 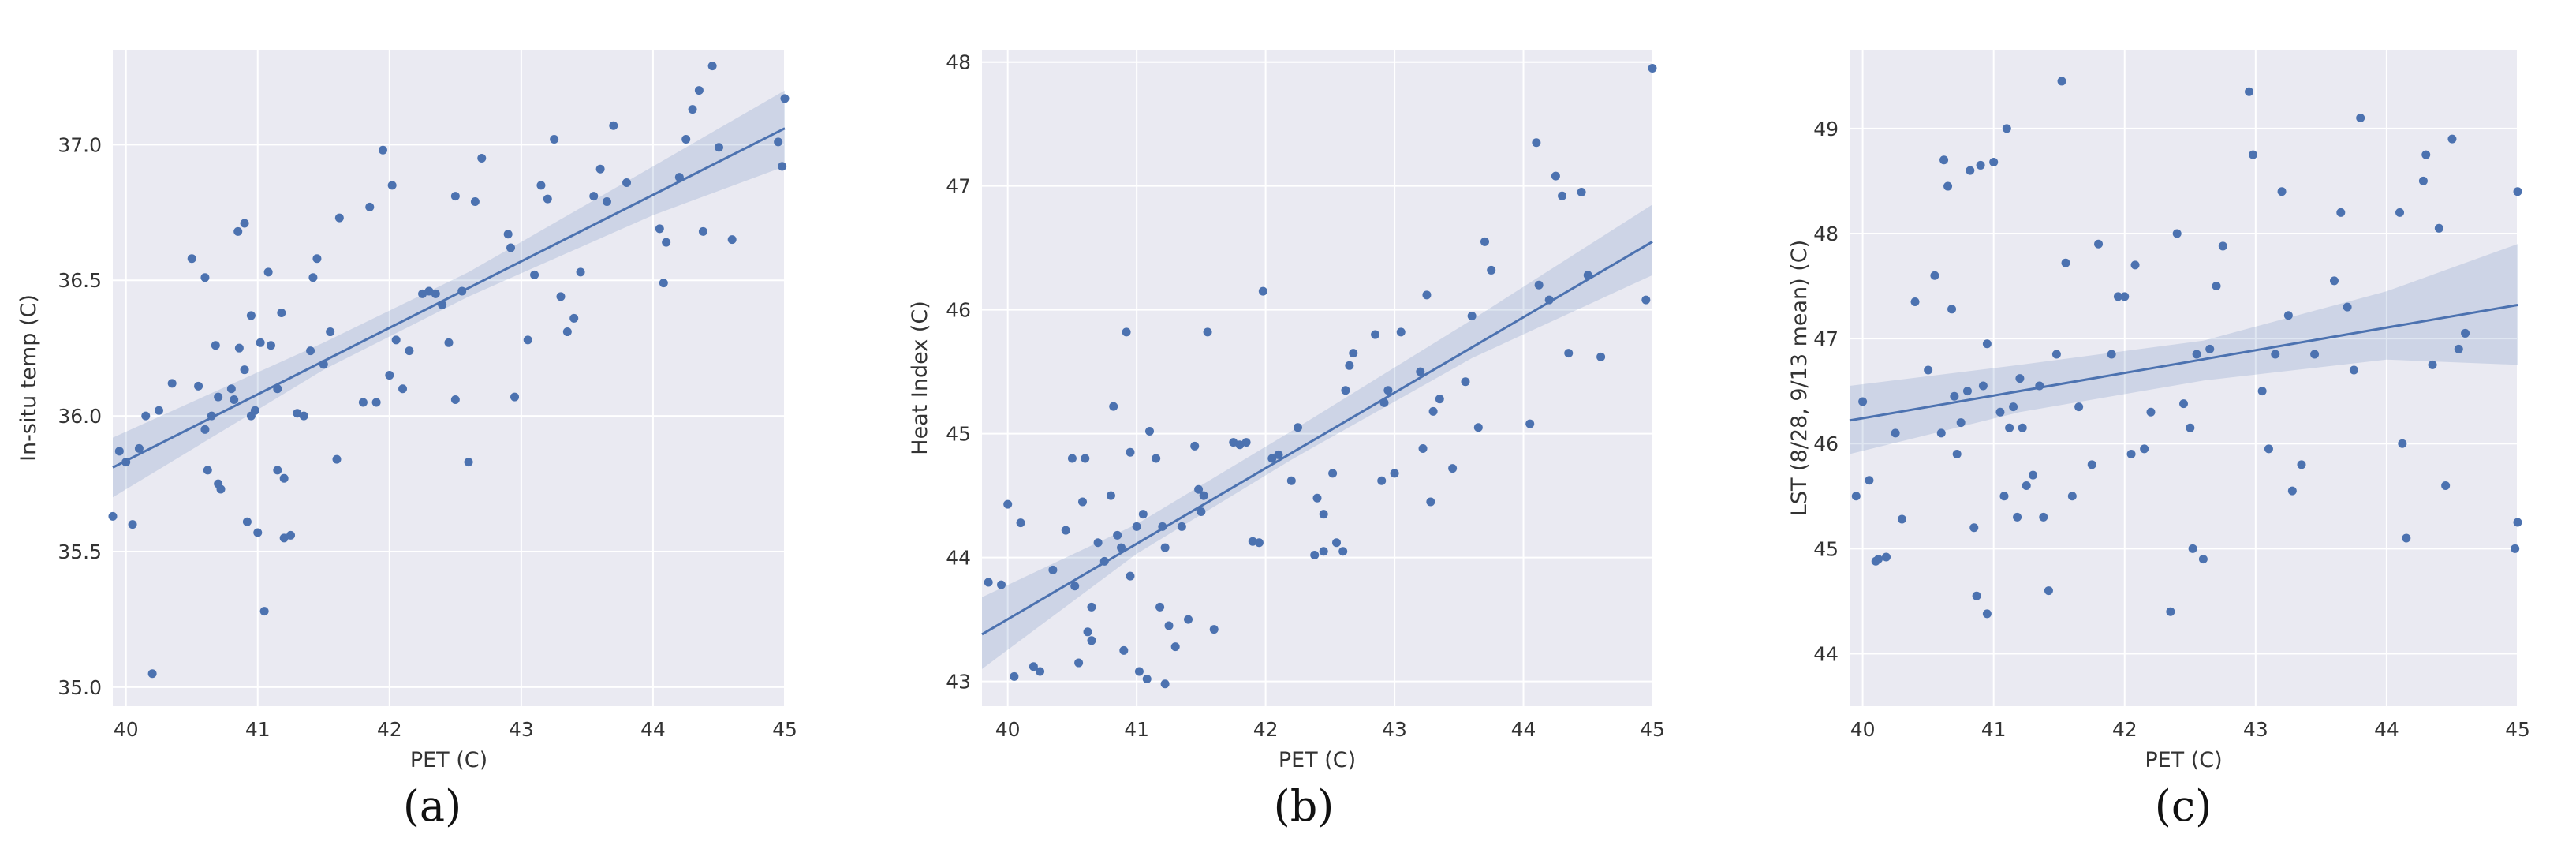 What do you see at coordinates (2183, 760) in the screenshot?
I see `x-axis-label: PET (C)` at bounding box center [2183, 760].